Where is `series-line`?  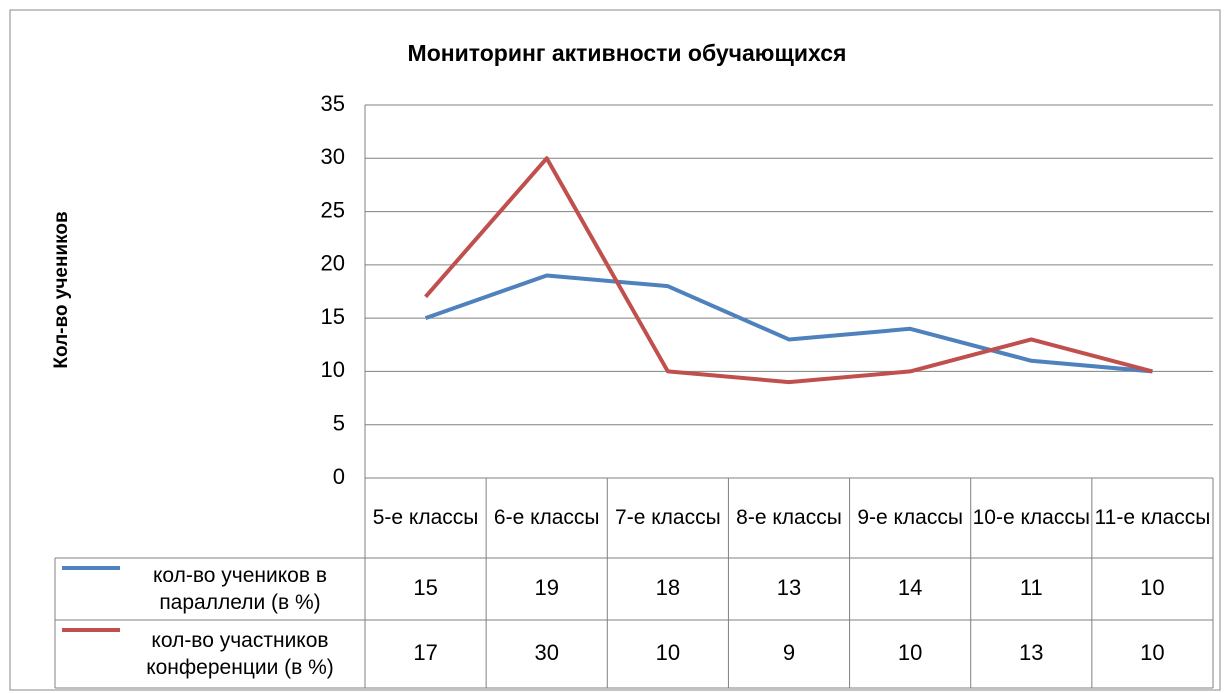 series-line is located at coordinates (788, 323).